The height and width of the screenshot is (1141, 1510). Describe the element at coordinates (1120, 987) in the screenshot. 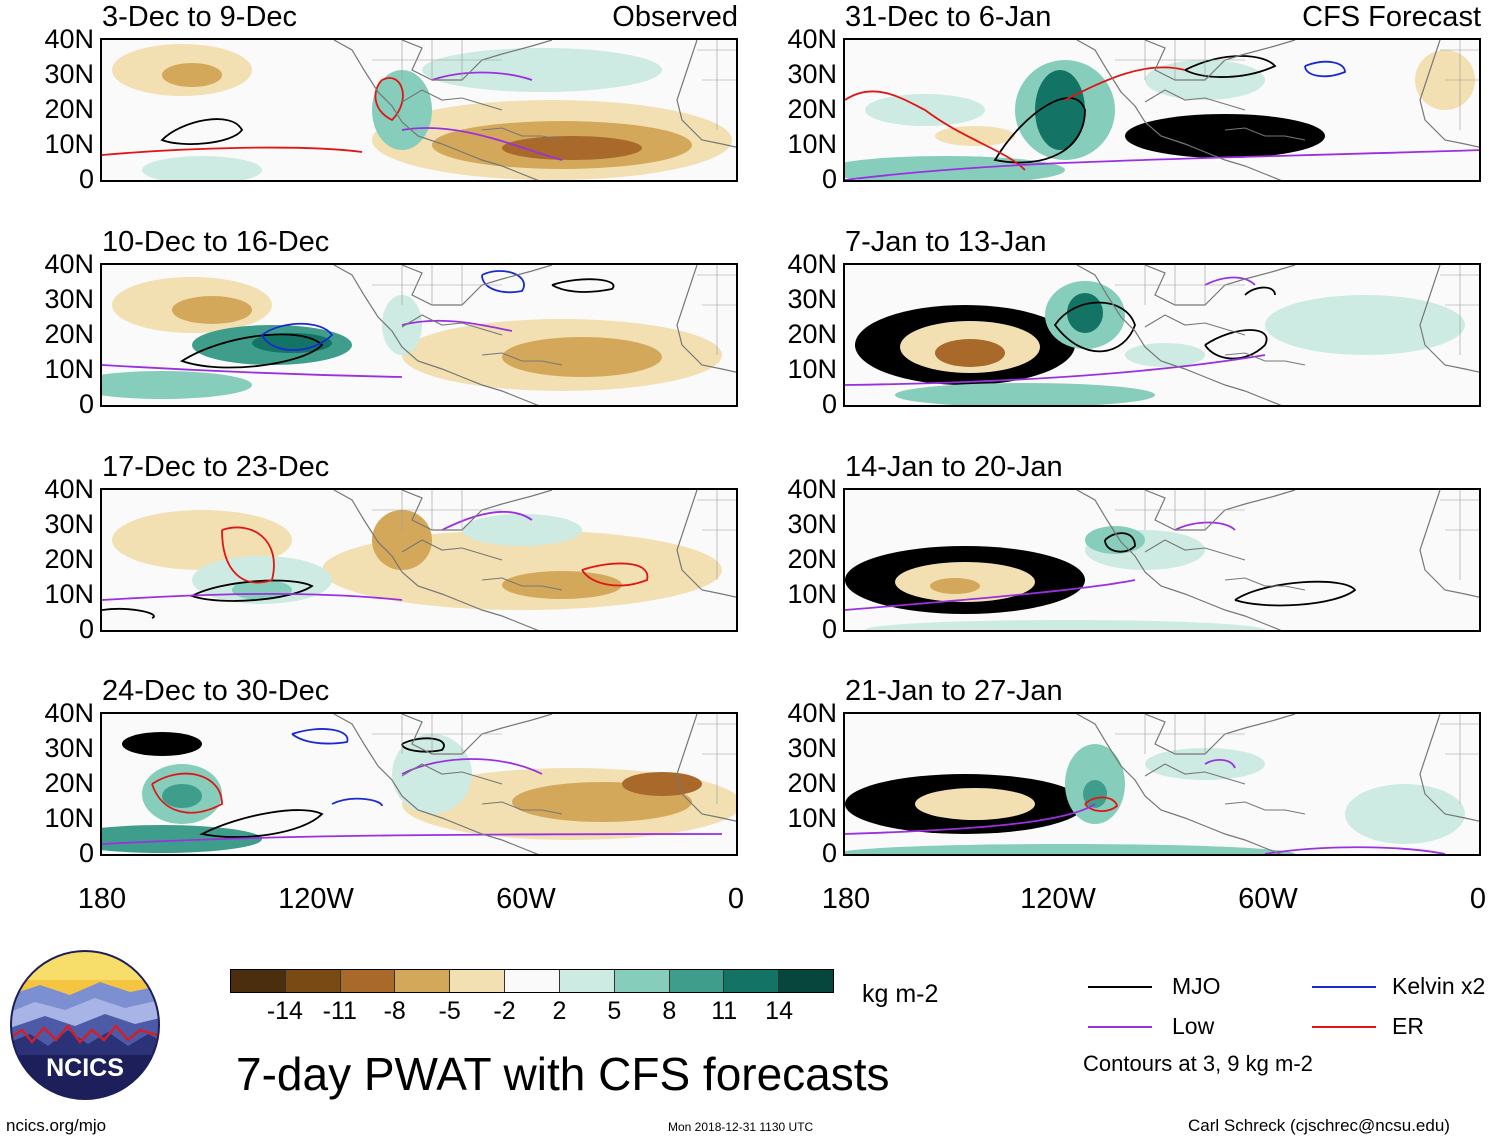

I see `legend-line-mjo` at that location.